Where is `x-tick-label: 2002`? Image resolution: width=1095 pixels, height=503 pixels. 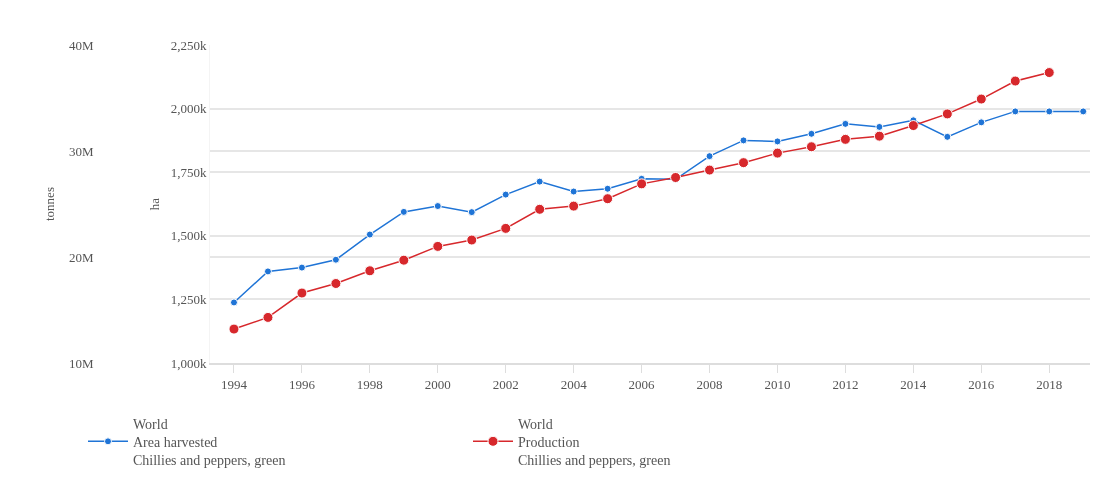 x-tick-label: 2002 is located at coordinates (505, 384).